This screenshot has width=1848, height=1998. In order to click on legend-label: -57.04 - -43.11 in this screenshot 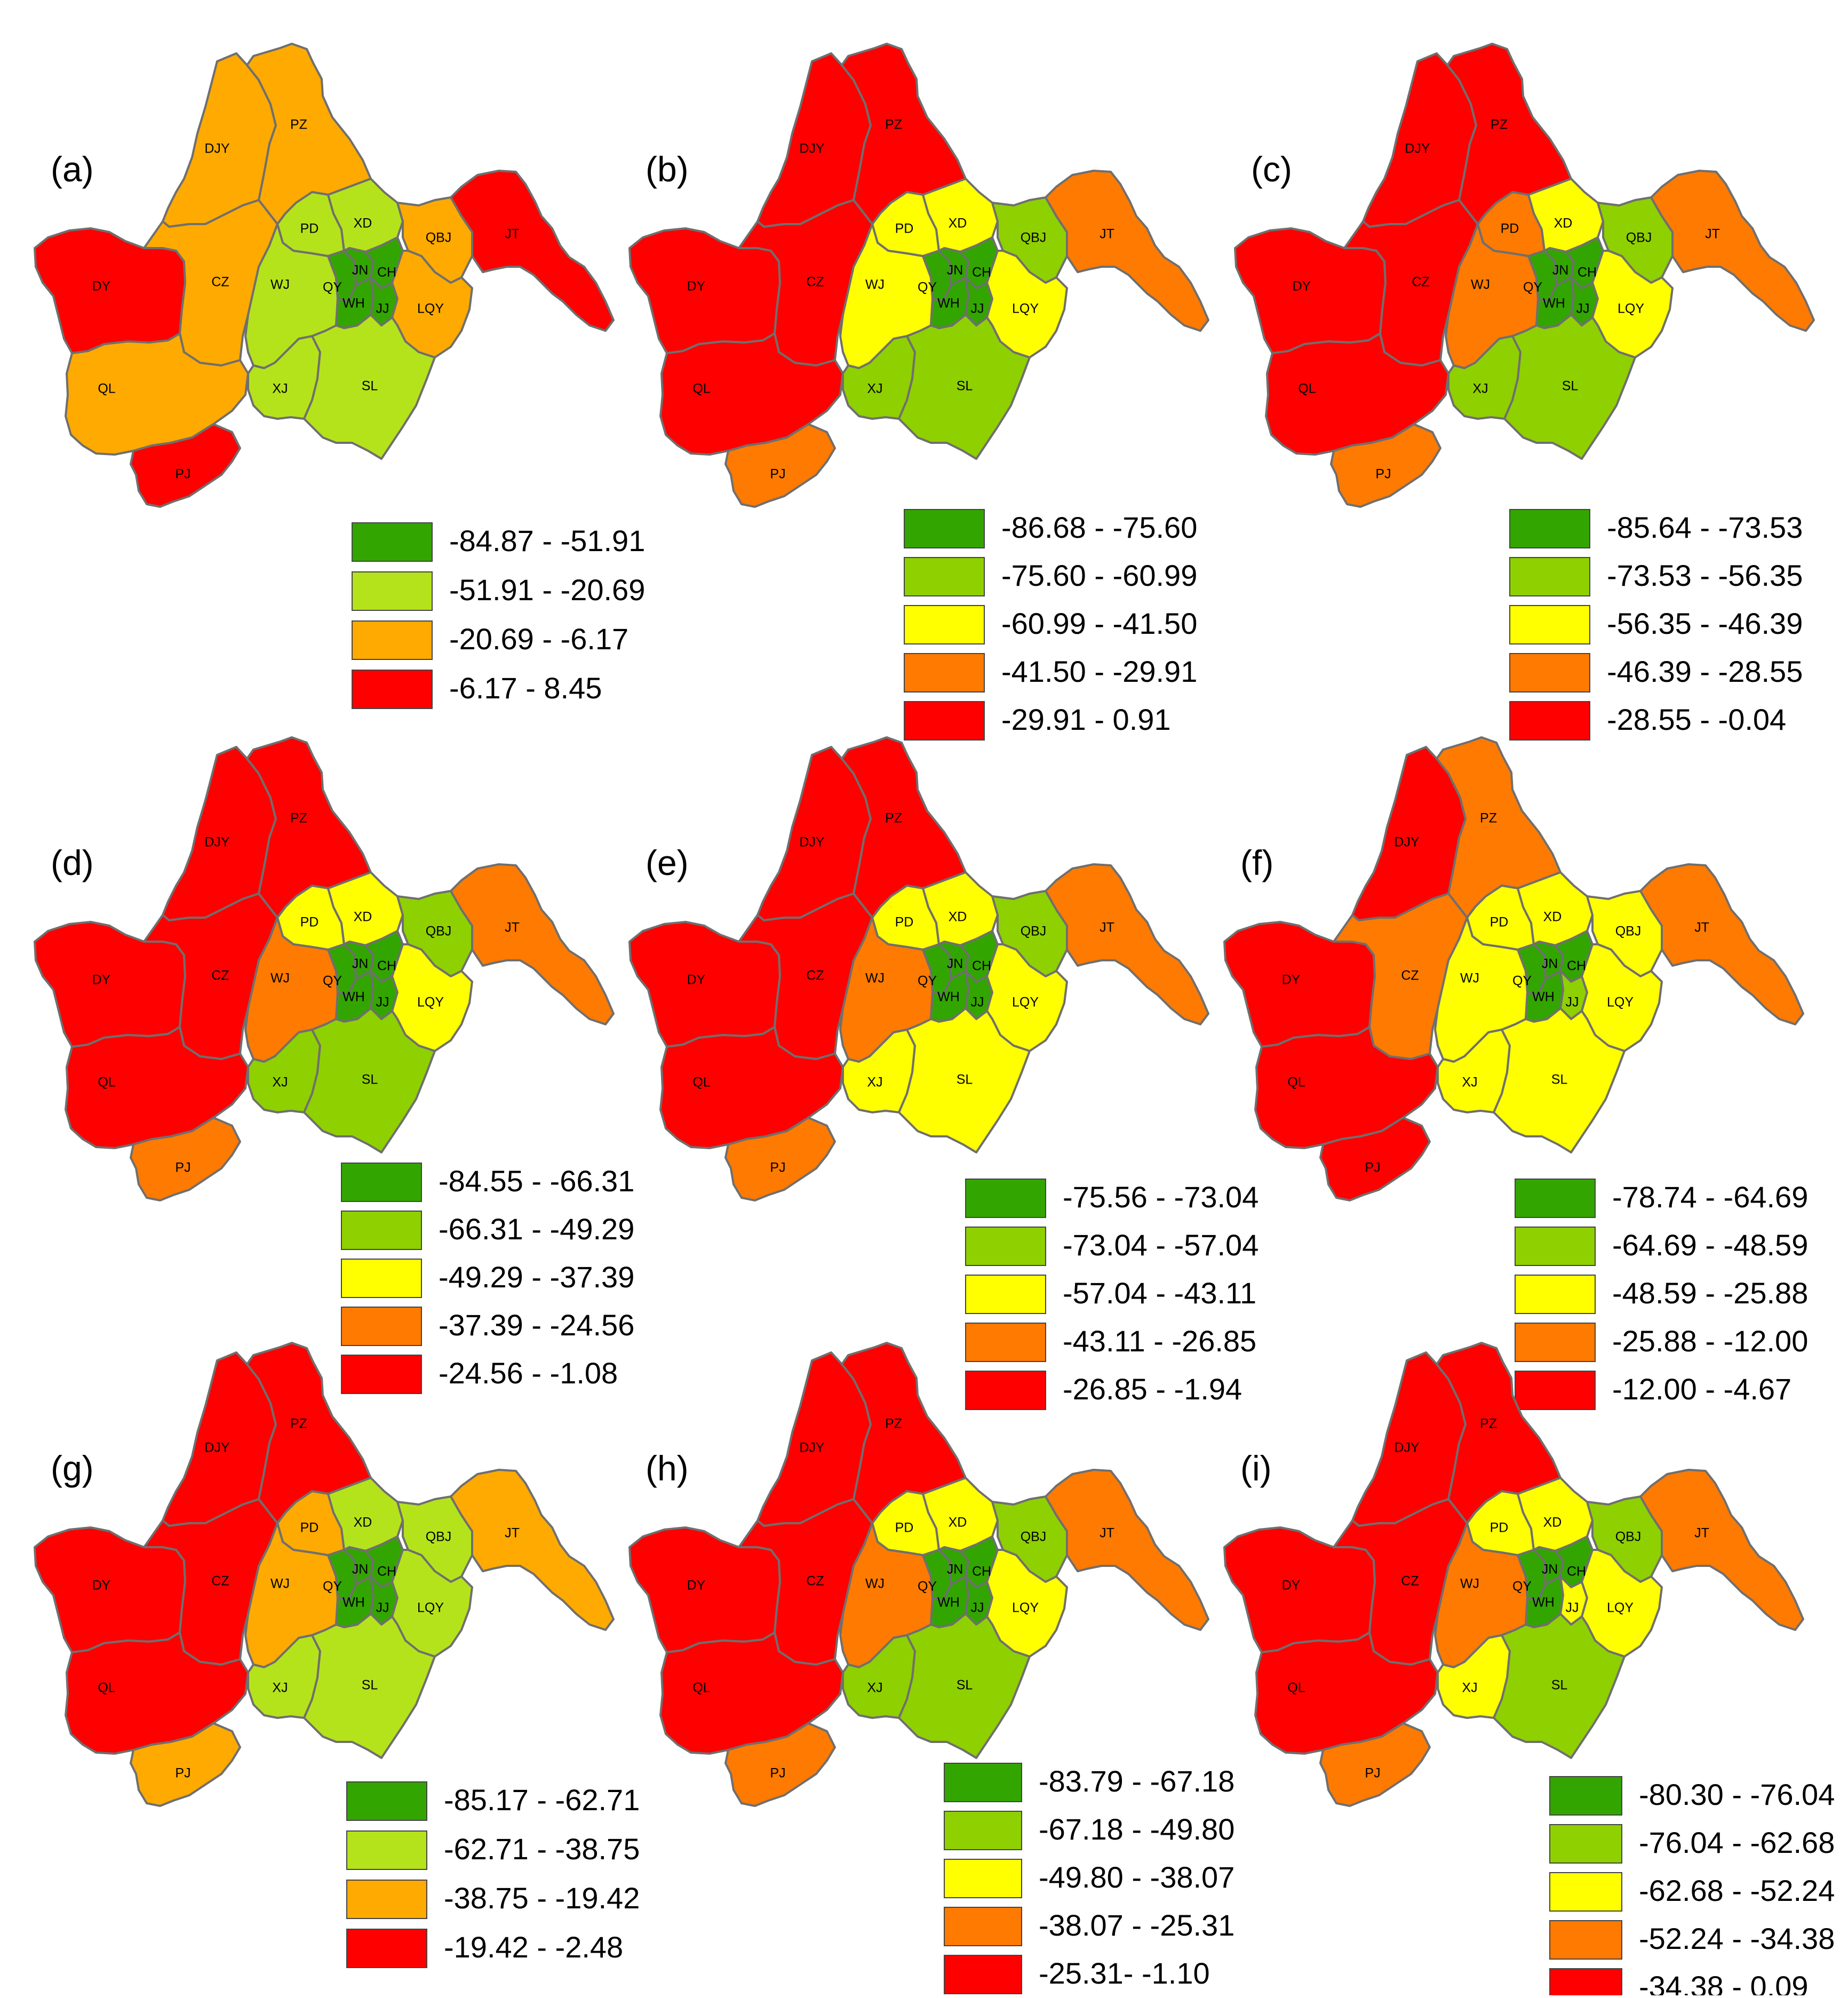, I will do `click(1159, 1293)`.